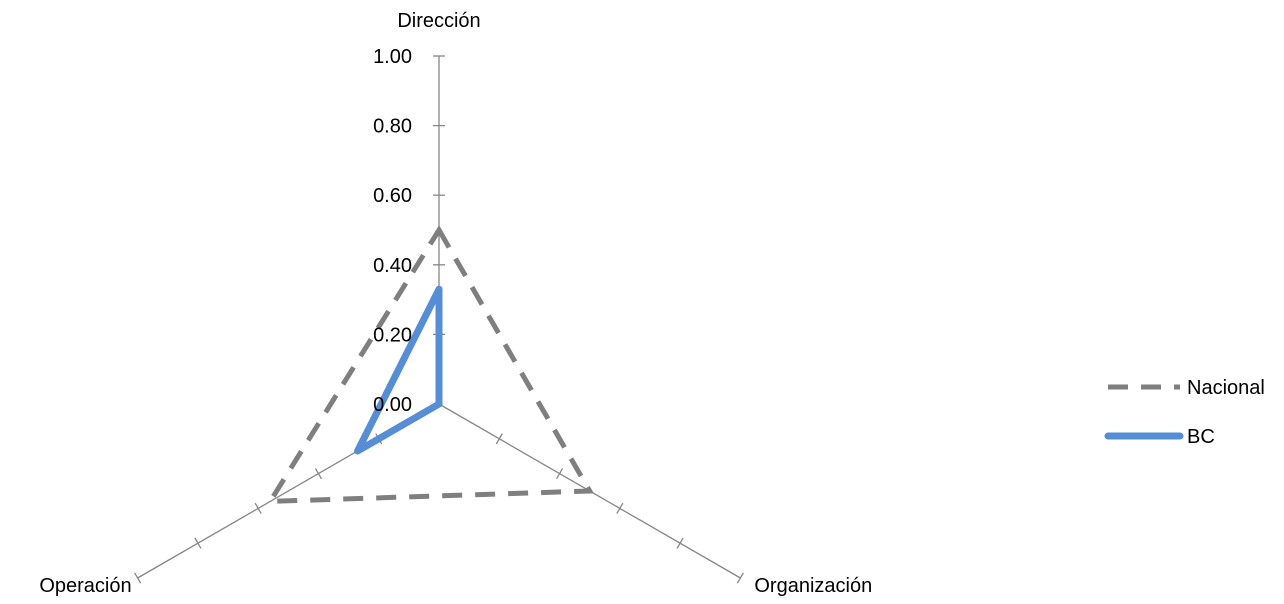 This screenshot has height=604, width=1284. I want to click on tick-label: 0.20, so click(392, 335).